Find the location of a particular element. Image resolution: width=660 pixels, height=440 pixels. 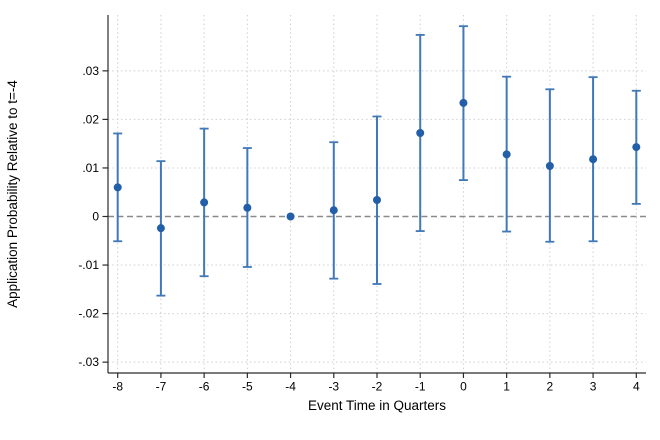

x-tick-label: -4 is located at coordinates (290, 387).